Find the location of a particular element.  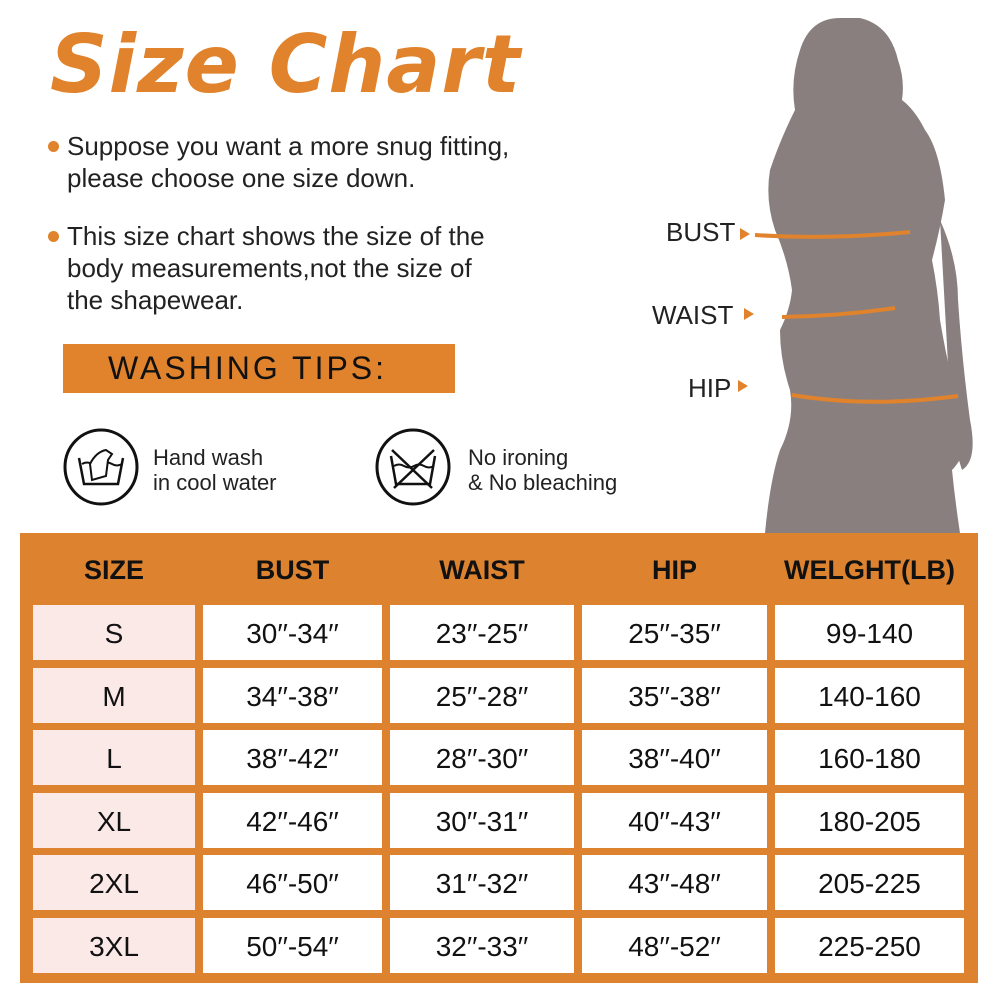

cell-weight: 99-140 is located at coordinates (869, 632).